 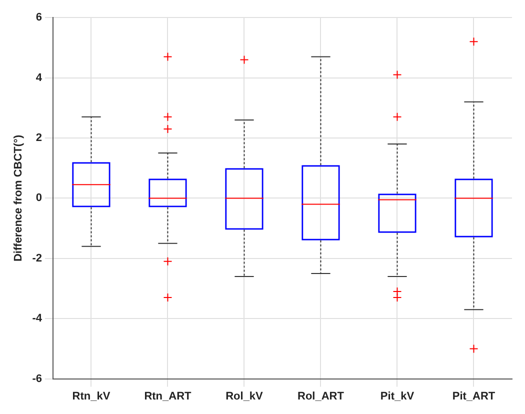 I want to click on y-tick-label: -4, so click(x=37, y=318).